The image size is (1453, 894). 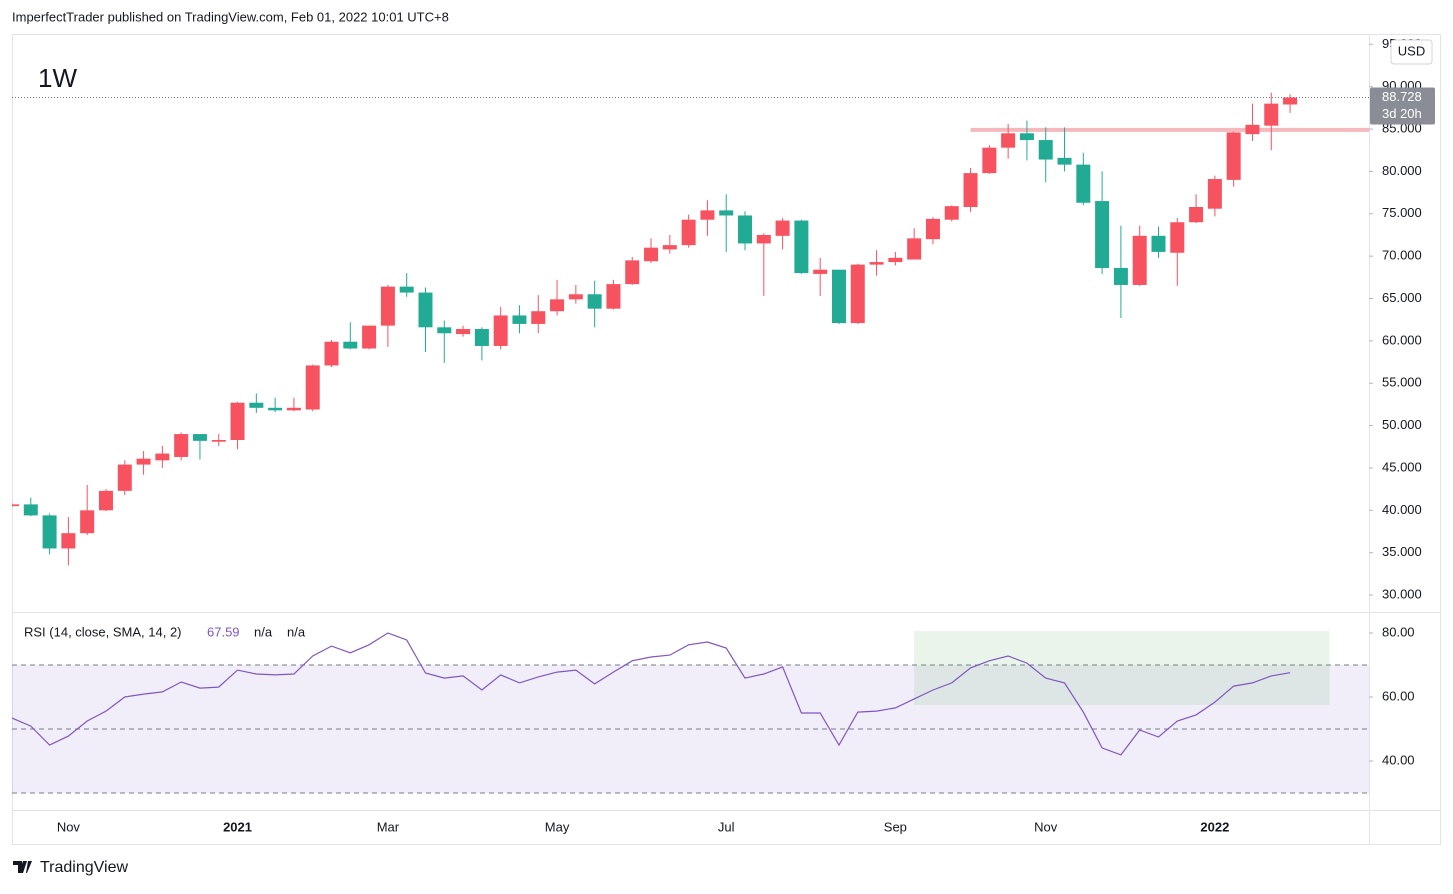 What do you see at coordinates (1402, 255) in the screenshot?
I see `y-tick-label: 70.000` at bounding box center [1402, 255].